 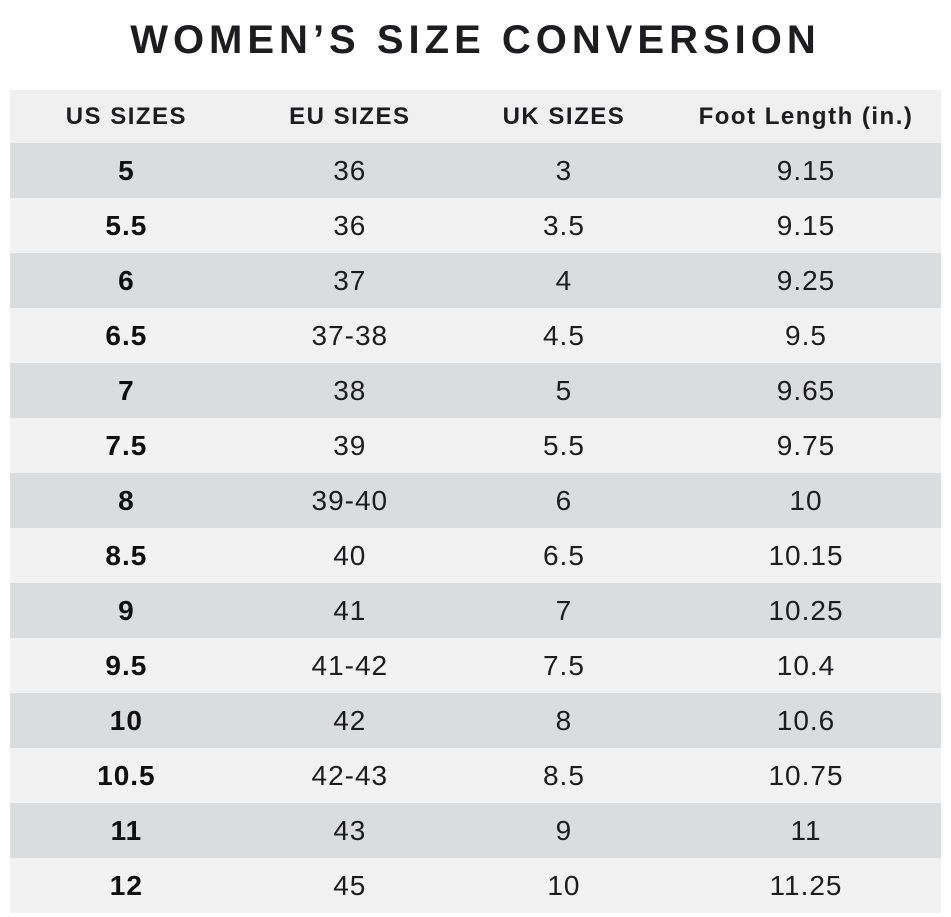 What do you see at coordinates (563, 225) in the screenshot?
I see `table-cell: 3.5` at bounding box center [563, 225].